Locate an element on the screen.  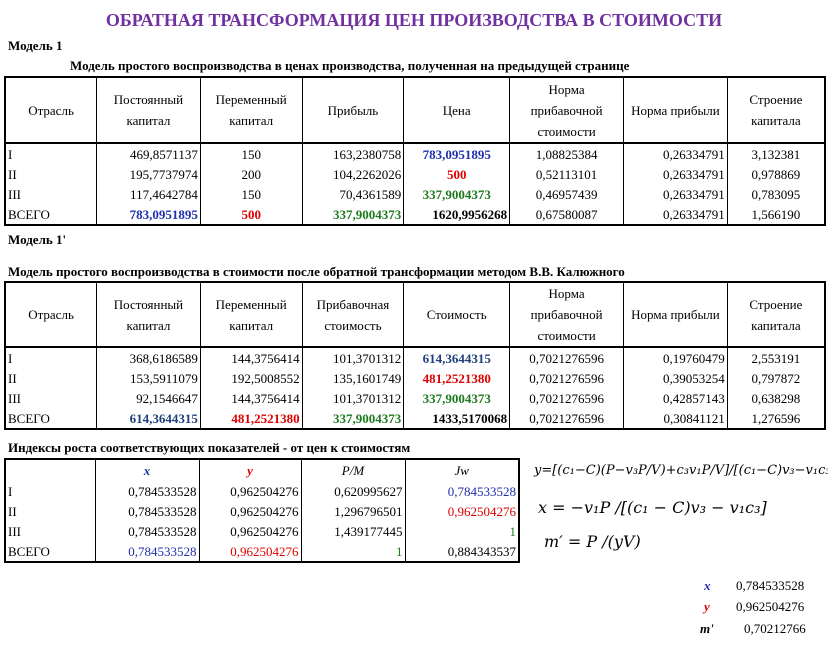
cell: 0,30841121 is located at coordinates (675, 419).